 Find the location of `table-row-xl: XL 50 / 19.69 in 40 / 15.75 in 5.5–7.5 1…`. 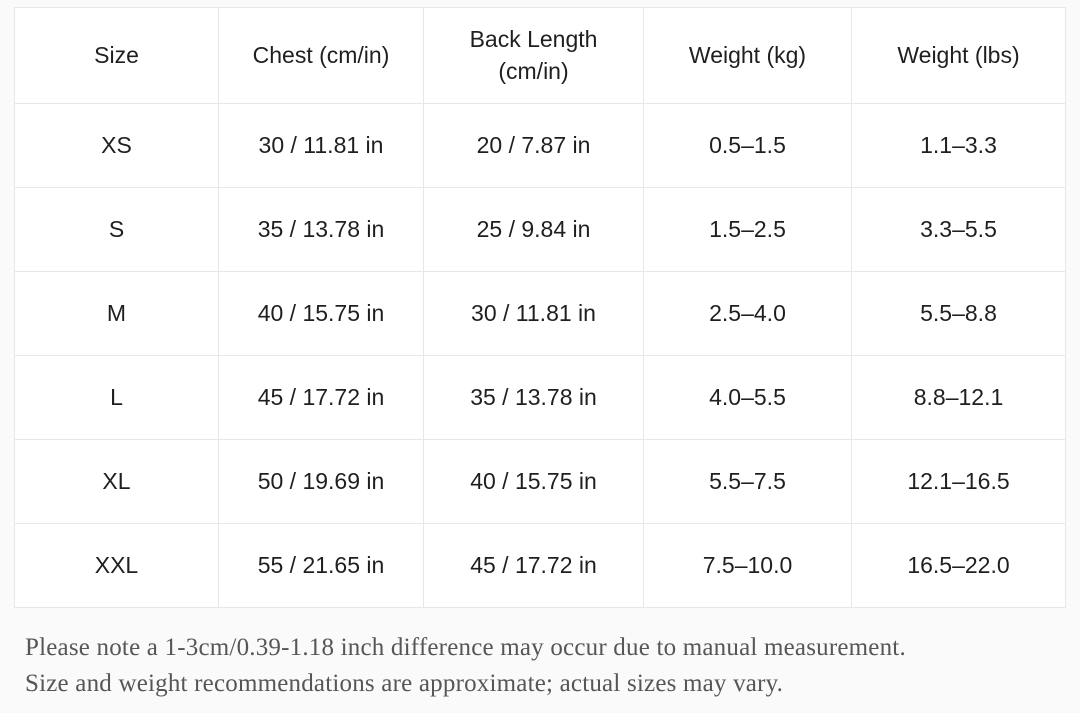

table-row-xl: XL 50 / 19.69 in 40 / 15.75 in 5.5–7.5 1… is located at coordinates (540, 481).